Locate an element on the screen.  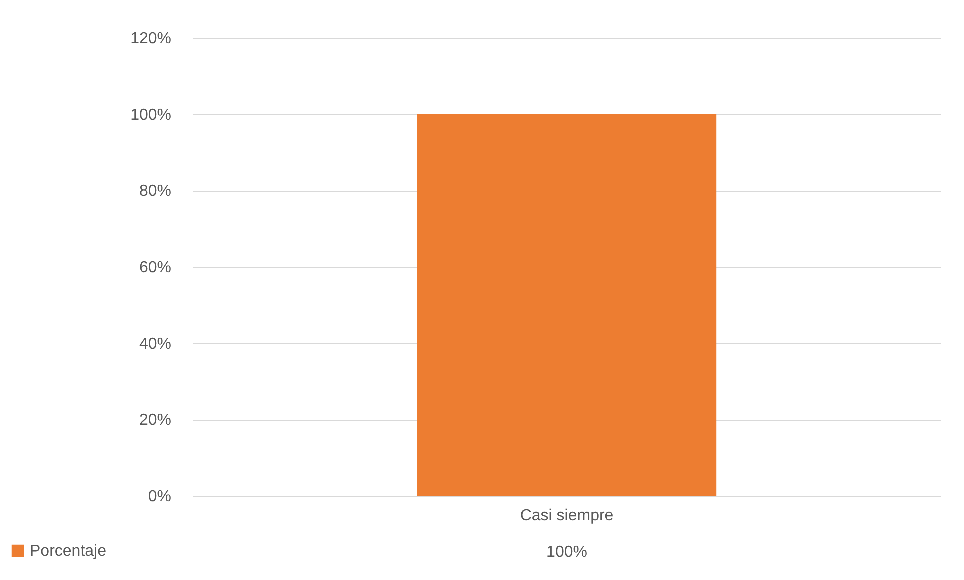
data-label: 100% is located at coordinates (567, 552).